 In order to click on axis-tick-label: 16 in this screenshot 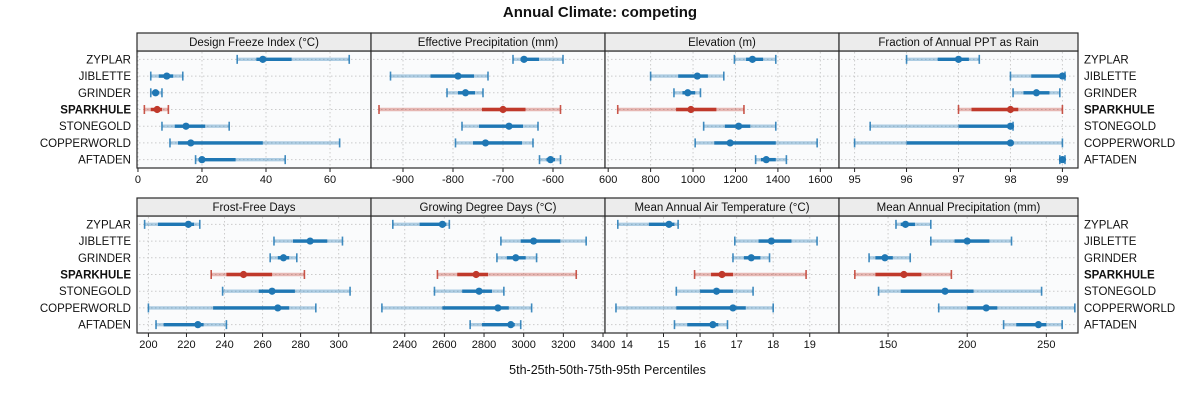, I will do `click(700, 345)`.